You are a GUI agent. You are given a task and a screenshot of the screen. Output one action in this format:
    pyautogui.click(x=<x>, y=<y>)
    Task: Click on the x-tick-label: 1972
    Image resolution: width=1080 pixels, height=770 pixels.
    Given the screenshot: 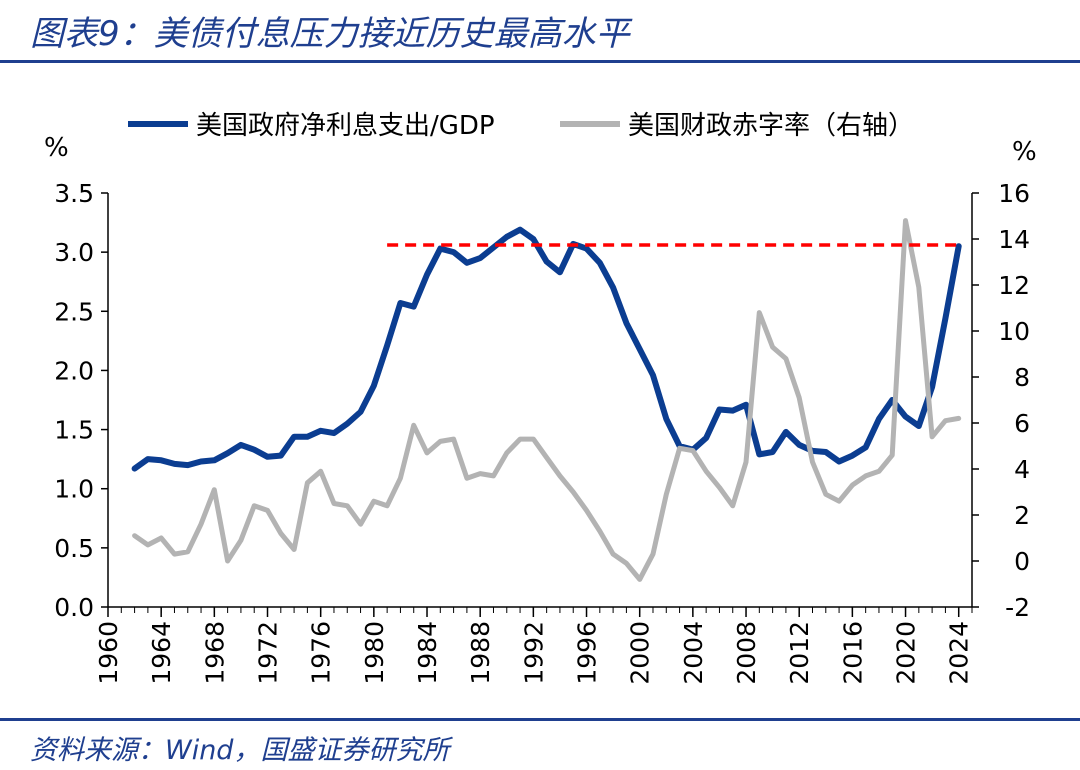 What is the action you would take?
    pyautogui.click(x=268, y=653)
    